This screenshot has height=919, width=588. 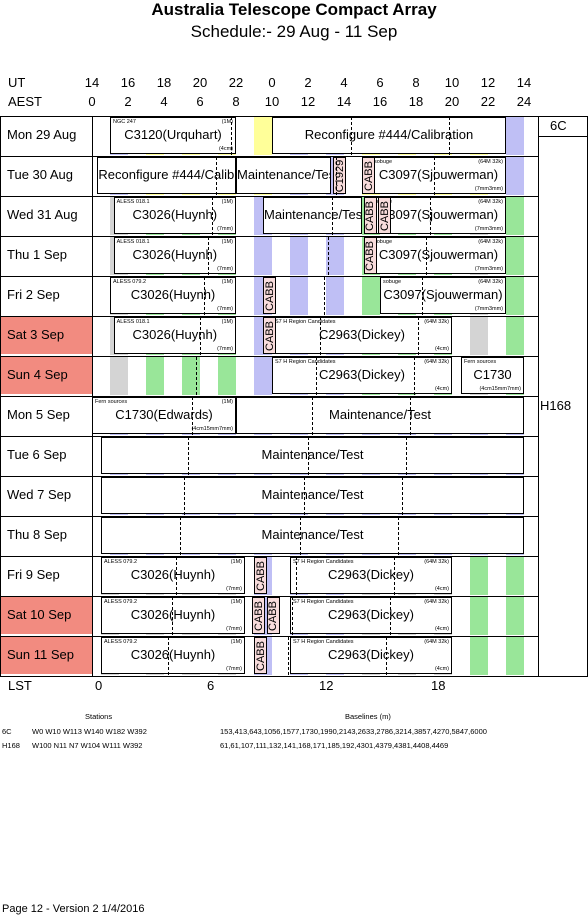 I want to click on day-label: Sun 11 Sep, so click(x=46, y=655).